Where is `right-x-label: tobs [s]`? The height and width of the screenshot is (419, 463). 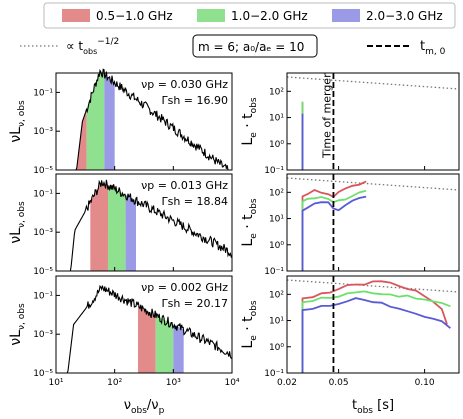
right-x-label: tobs [s] is located at coordinates (373, 406).